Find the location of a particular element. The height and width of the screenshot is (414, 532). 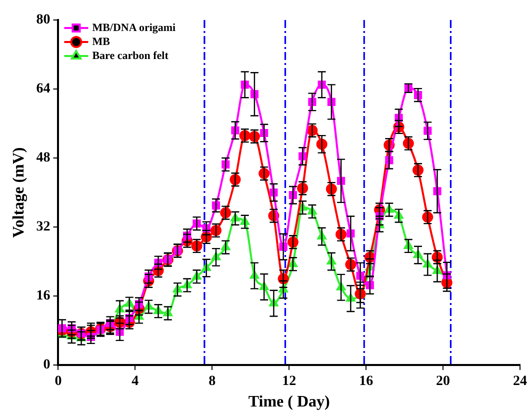

y-tick-label: 80 is located at coordinates (43, 20).